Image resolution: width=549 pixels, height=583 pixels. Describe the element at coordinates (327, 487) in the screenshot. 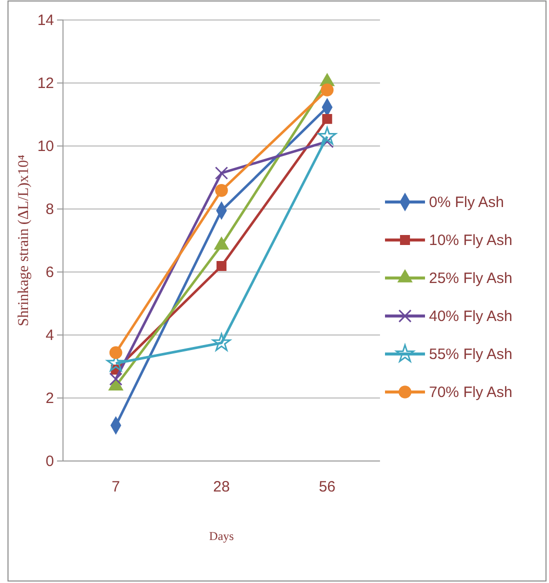

I see `x-tick-label: 56` at that location.